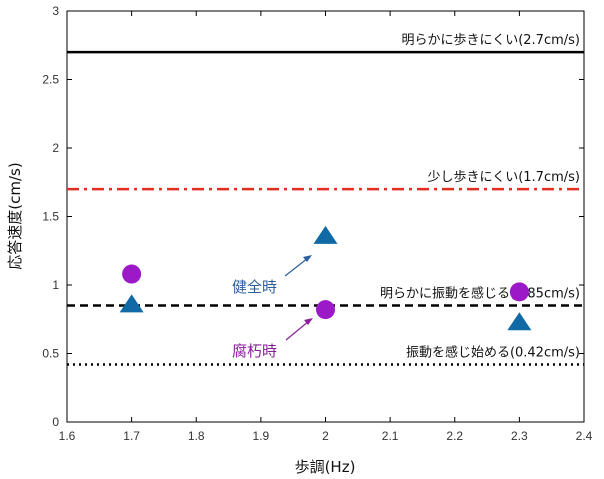 Image resolution: width=604 pixels, height=479 pixels. Describe the element at coordinates (519, 436) in the screenshot. I see `x-tick-label: 2.3` at that location.